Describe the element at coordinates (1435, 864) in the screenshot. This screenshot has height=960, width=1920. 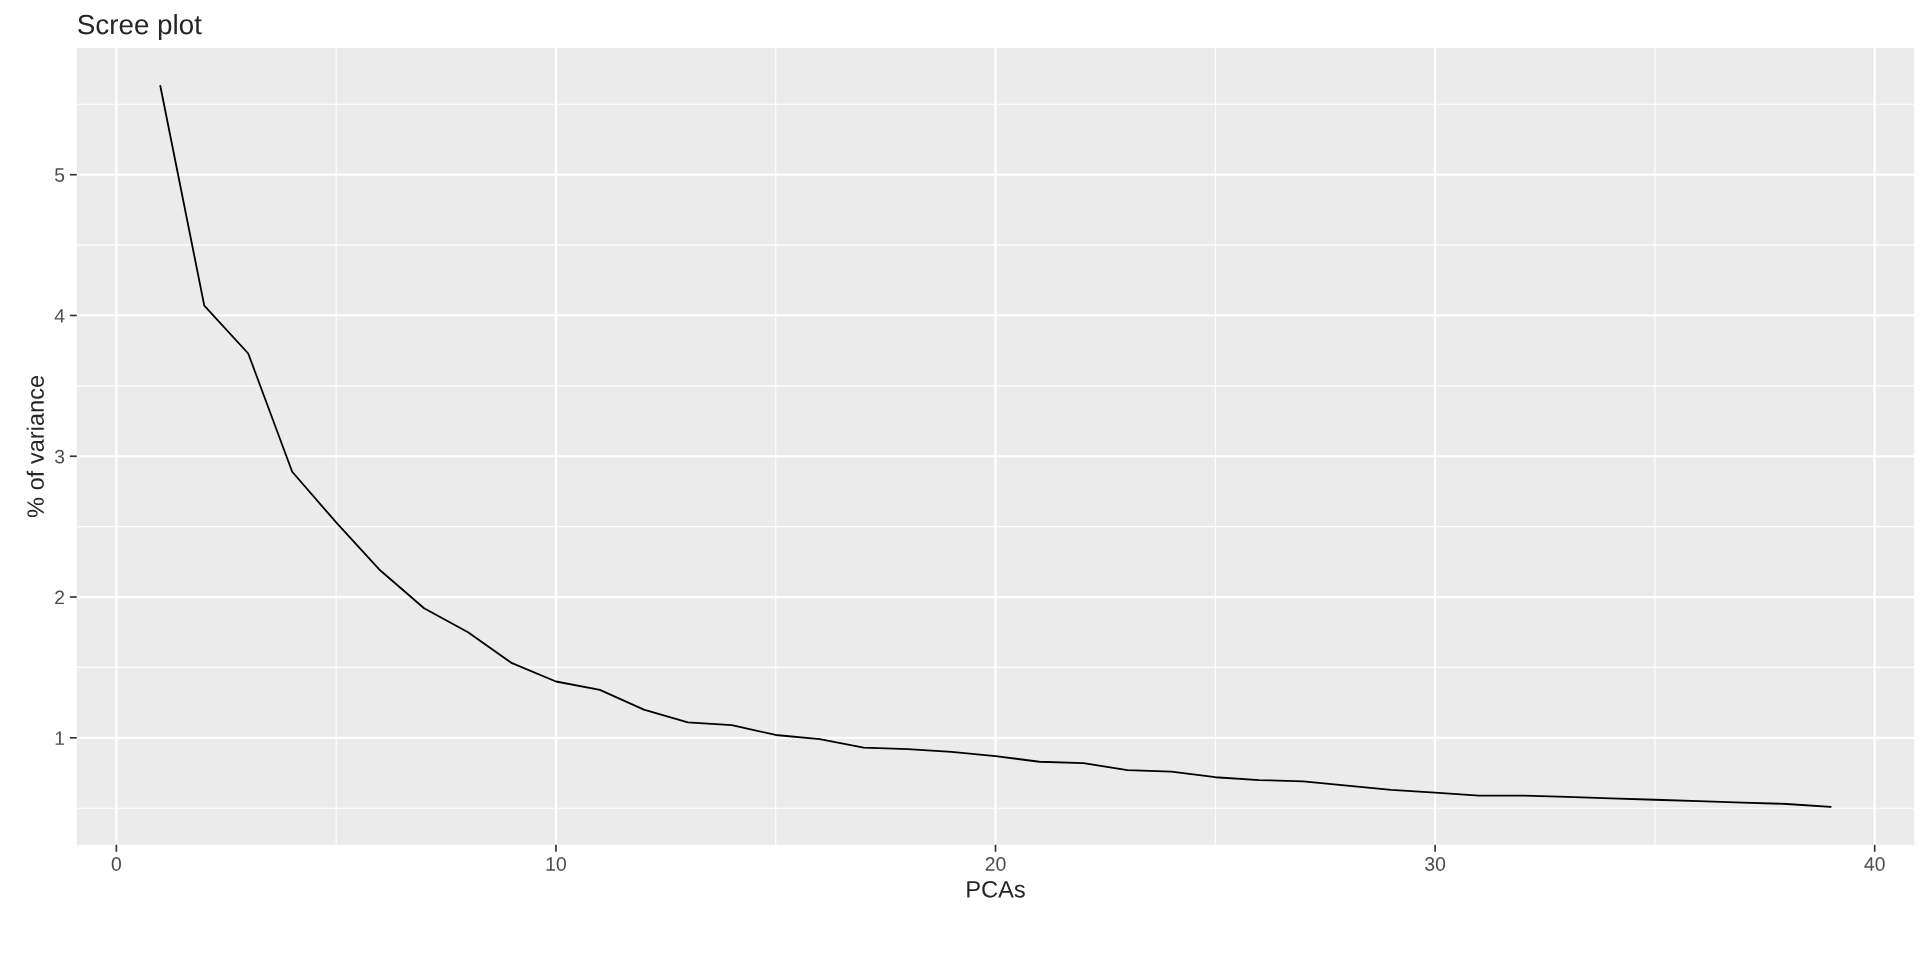
I see `x-tick-label: 30` at that location.